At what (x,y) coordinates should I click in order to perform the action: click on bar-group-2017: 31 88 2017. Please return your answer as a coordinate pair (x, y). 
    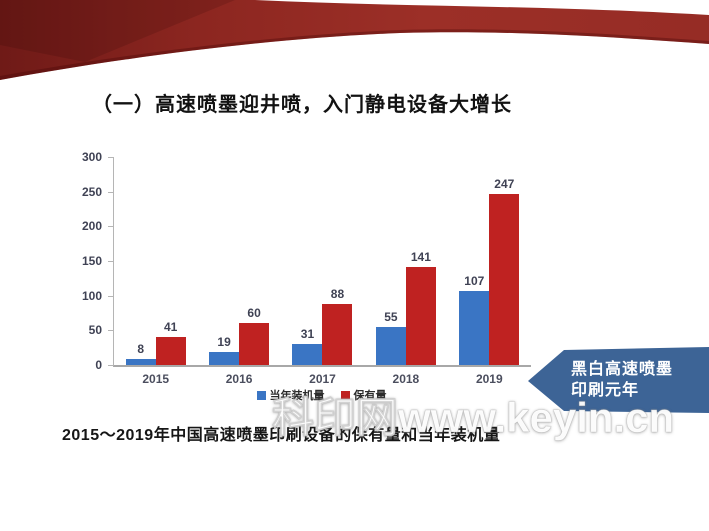
    Looking at the image, I should click on (322, 271).